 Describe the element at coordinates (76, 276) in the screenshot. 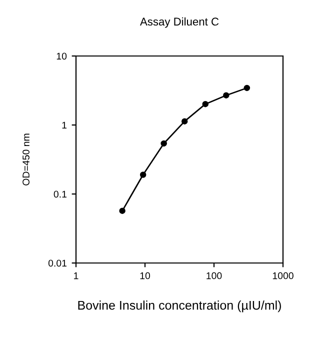

I see `x-tick-label: 1` at that location.